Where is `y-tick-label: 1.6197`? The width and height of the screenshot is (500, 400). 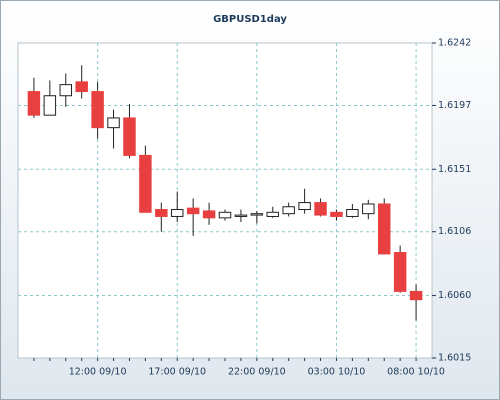 y-tick-label: 1.6197 is located at coordinates (454, 105).